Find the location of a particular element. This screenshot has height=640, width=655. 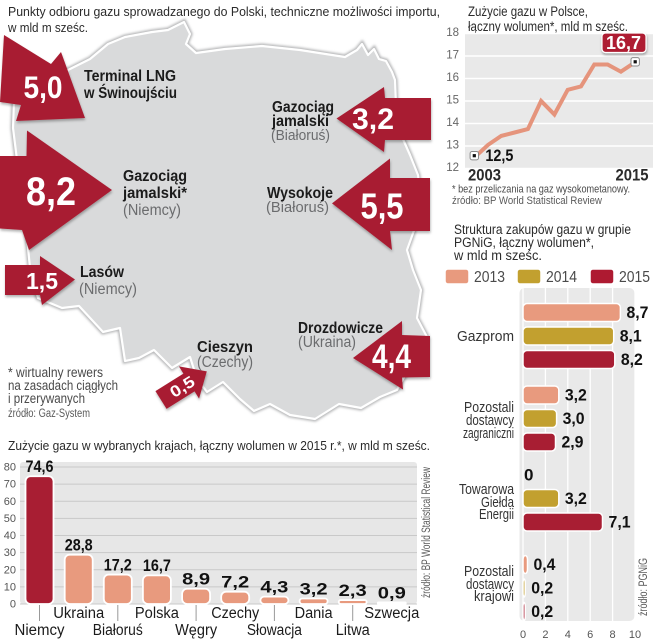

svg-text: 6 is located at coordinates (590, 634).